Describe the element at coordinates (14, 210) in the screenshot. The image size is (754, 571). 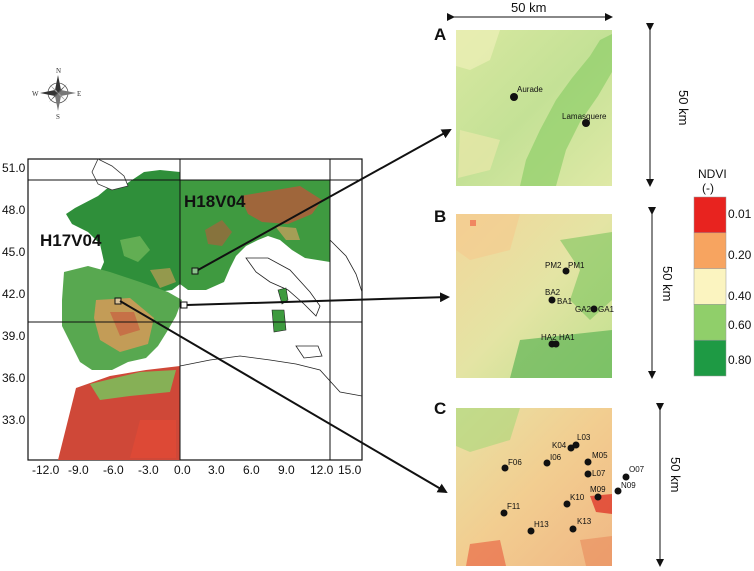
I see `y-tick: 48.0` at that location.